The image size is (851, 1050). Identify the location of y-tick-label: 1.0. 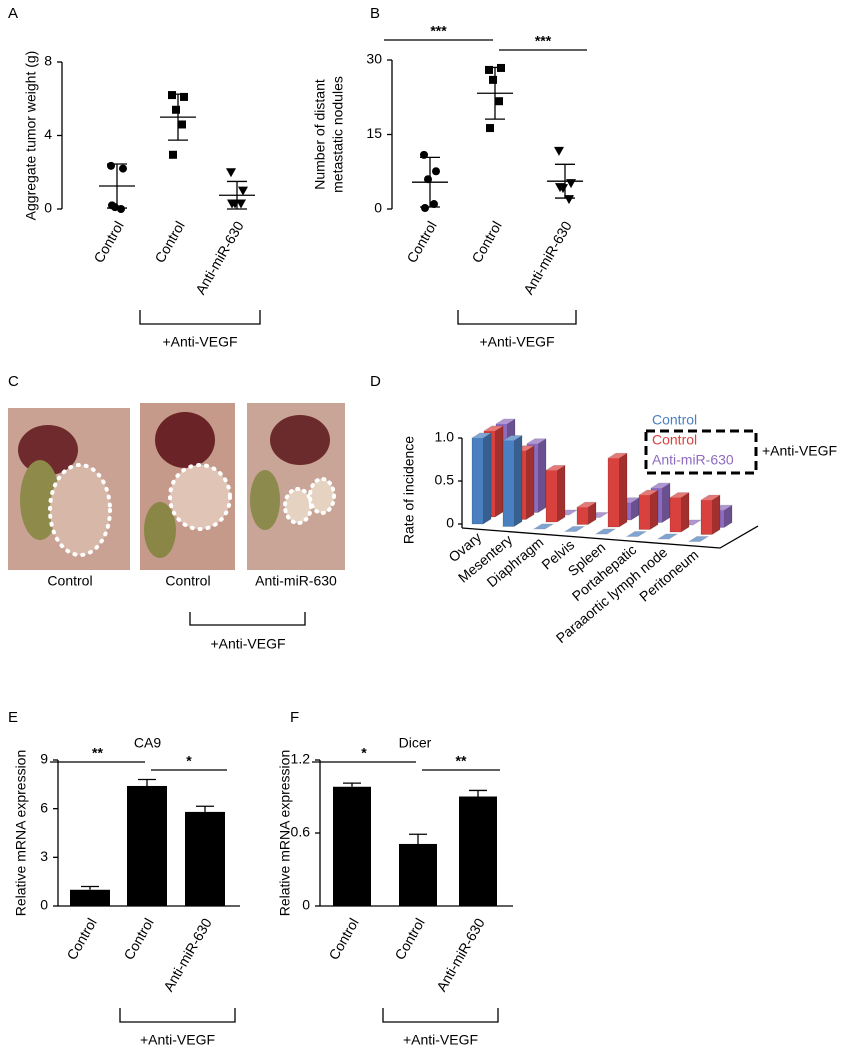
(445, 437).